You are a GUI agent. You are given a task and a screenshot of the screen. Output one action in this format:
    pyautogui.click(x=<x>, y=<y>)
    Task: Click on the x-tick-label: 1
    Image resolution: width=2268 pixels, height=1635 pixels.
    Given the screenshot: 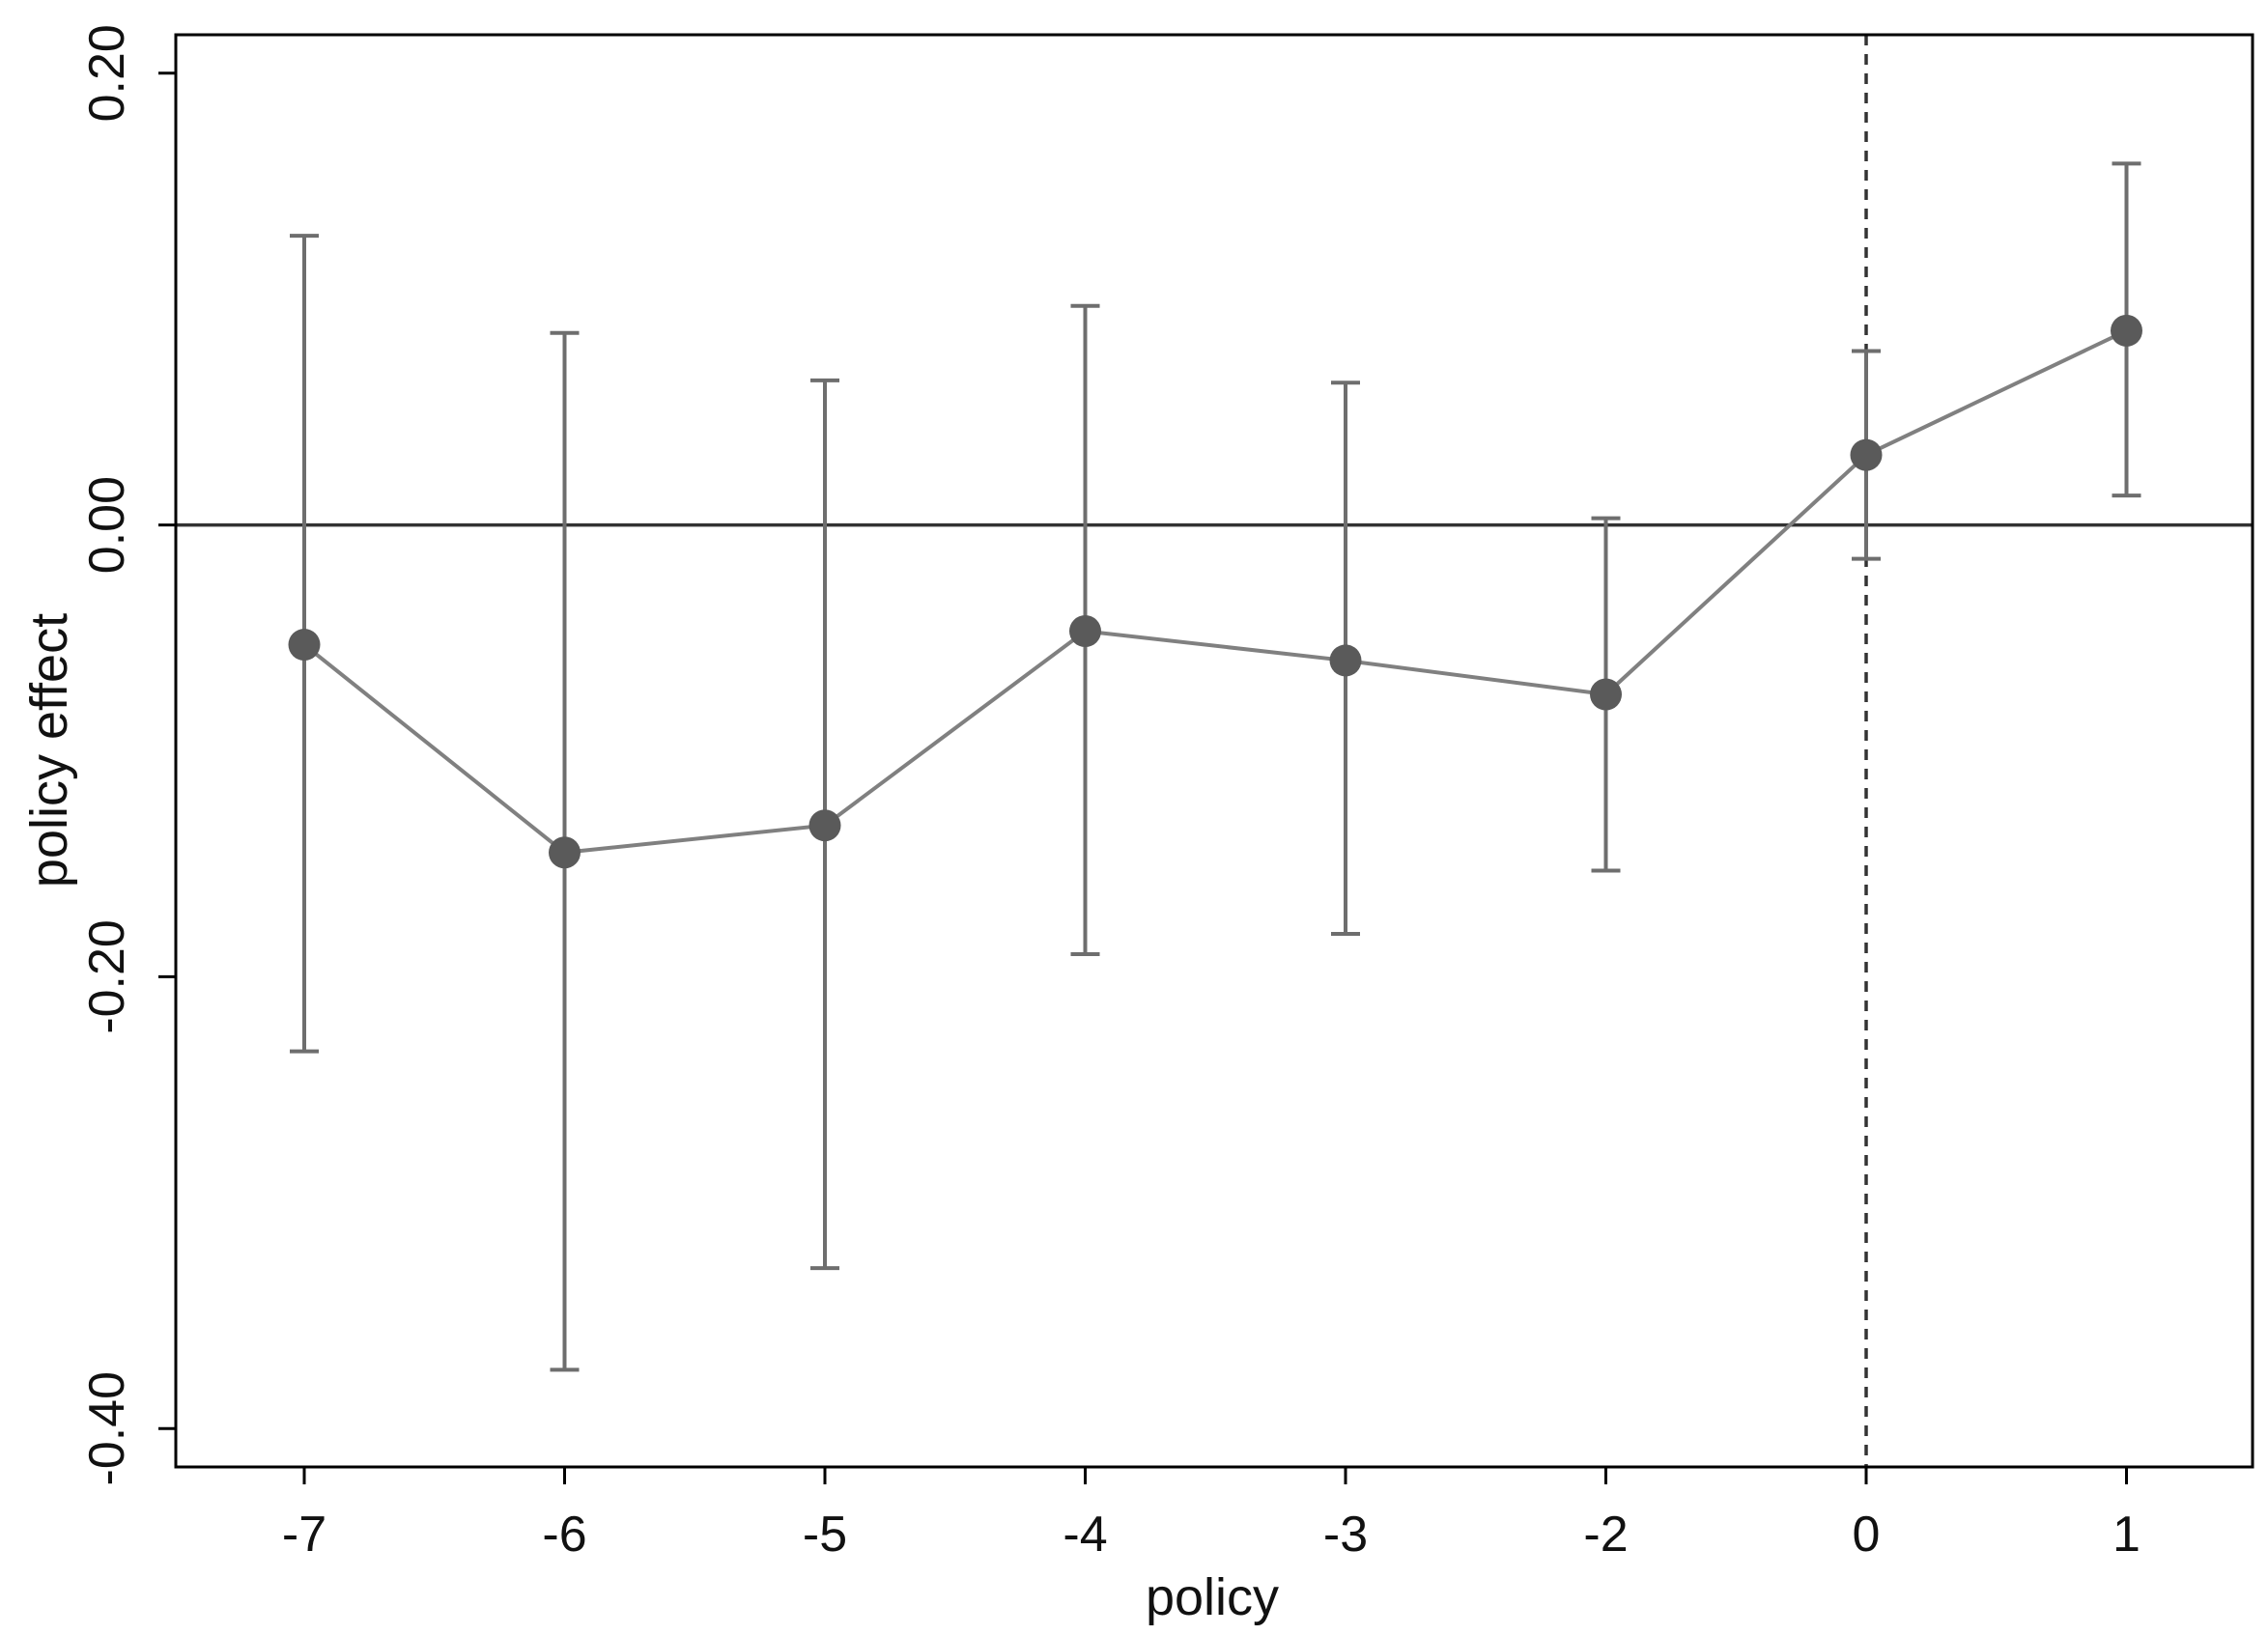 What is the action you would take?
    pyautogui.click(x=2126, y=1535)
    